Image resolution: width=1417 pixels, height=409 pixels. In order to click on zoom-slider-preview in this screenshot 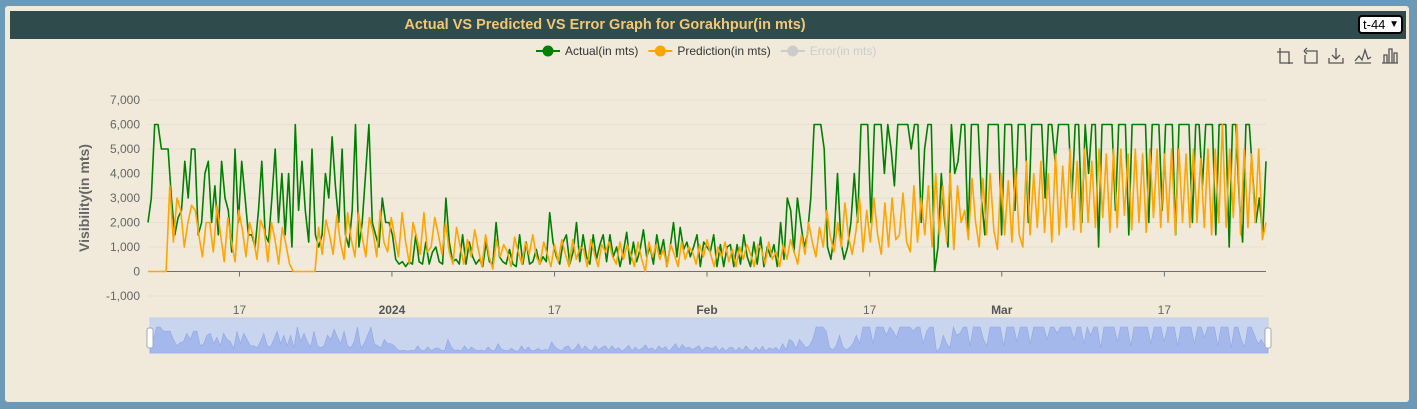, I will do `click(709, 339)`.